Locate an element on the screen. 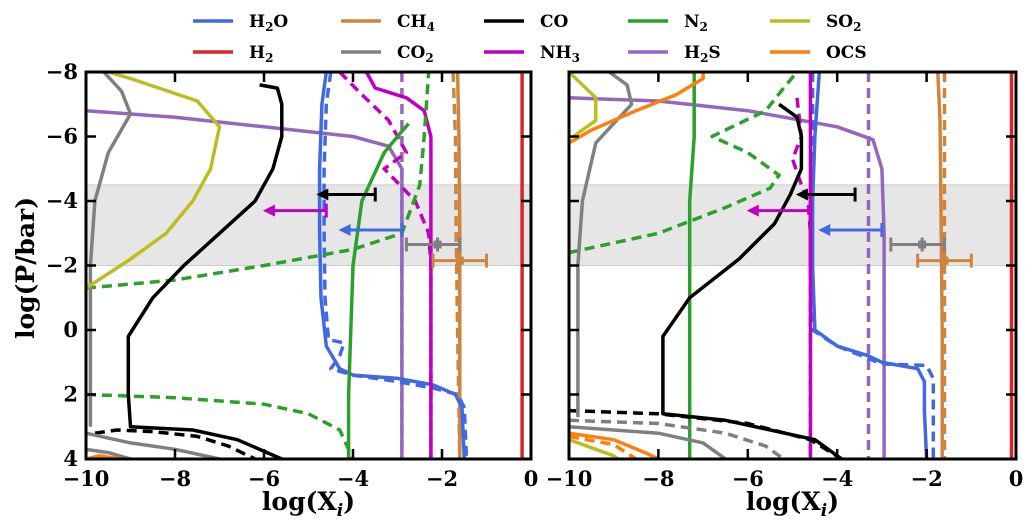 This screenshot has width=1033, height=531. legend-label-h2o: H2O is located at coordinates (268, 23).